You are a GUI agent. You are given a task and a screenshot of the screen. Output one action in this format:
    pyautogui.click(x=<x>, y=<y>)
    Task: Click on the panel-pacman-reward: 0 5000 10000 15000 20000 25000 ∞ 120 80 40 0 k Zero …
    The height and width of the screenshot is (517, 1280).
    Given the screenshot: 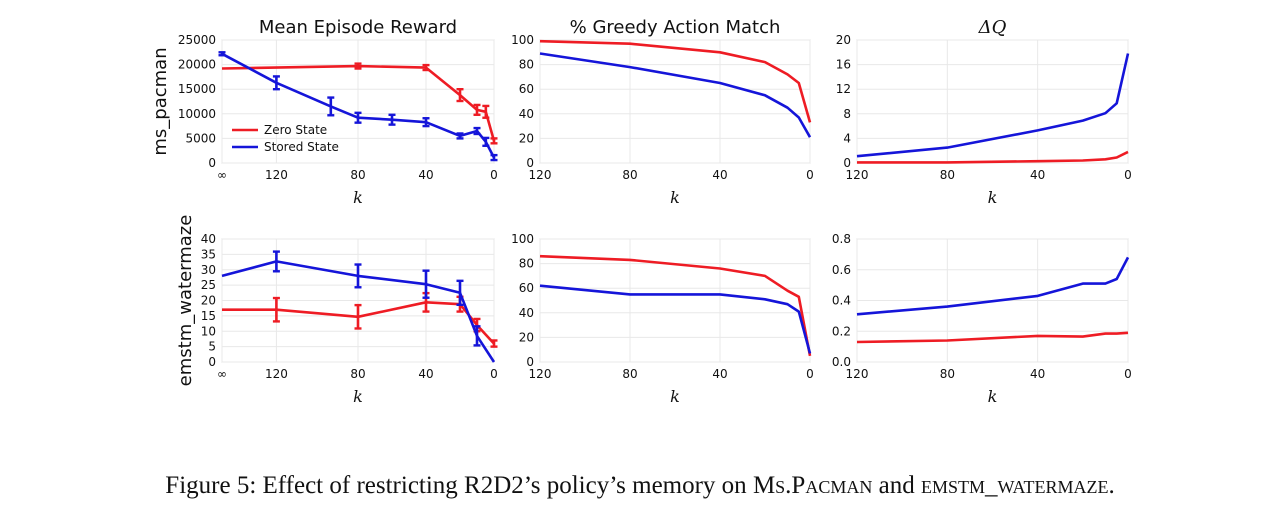 What is the action you would take?
    pyautogui.click(x=338, y=120)
    